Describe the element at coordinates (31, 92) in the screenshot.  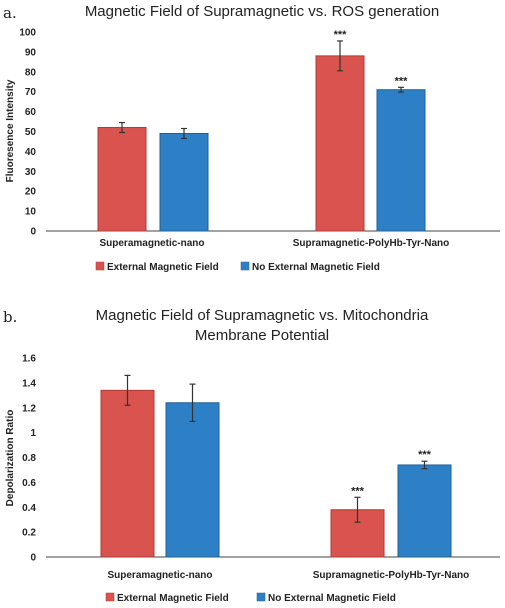
I see `y-tick-label: 70` at that location.